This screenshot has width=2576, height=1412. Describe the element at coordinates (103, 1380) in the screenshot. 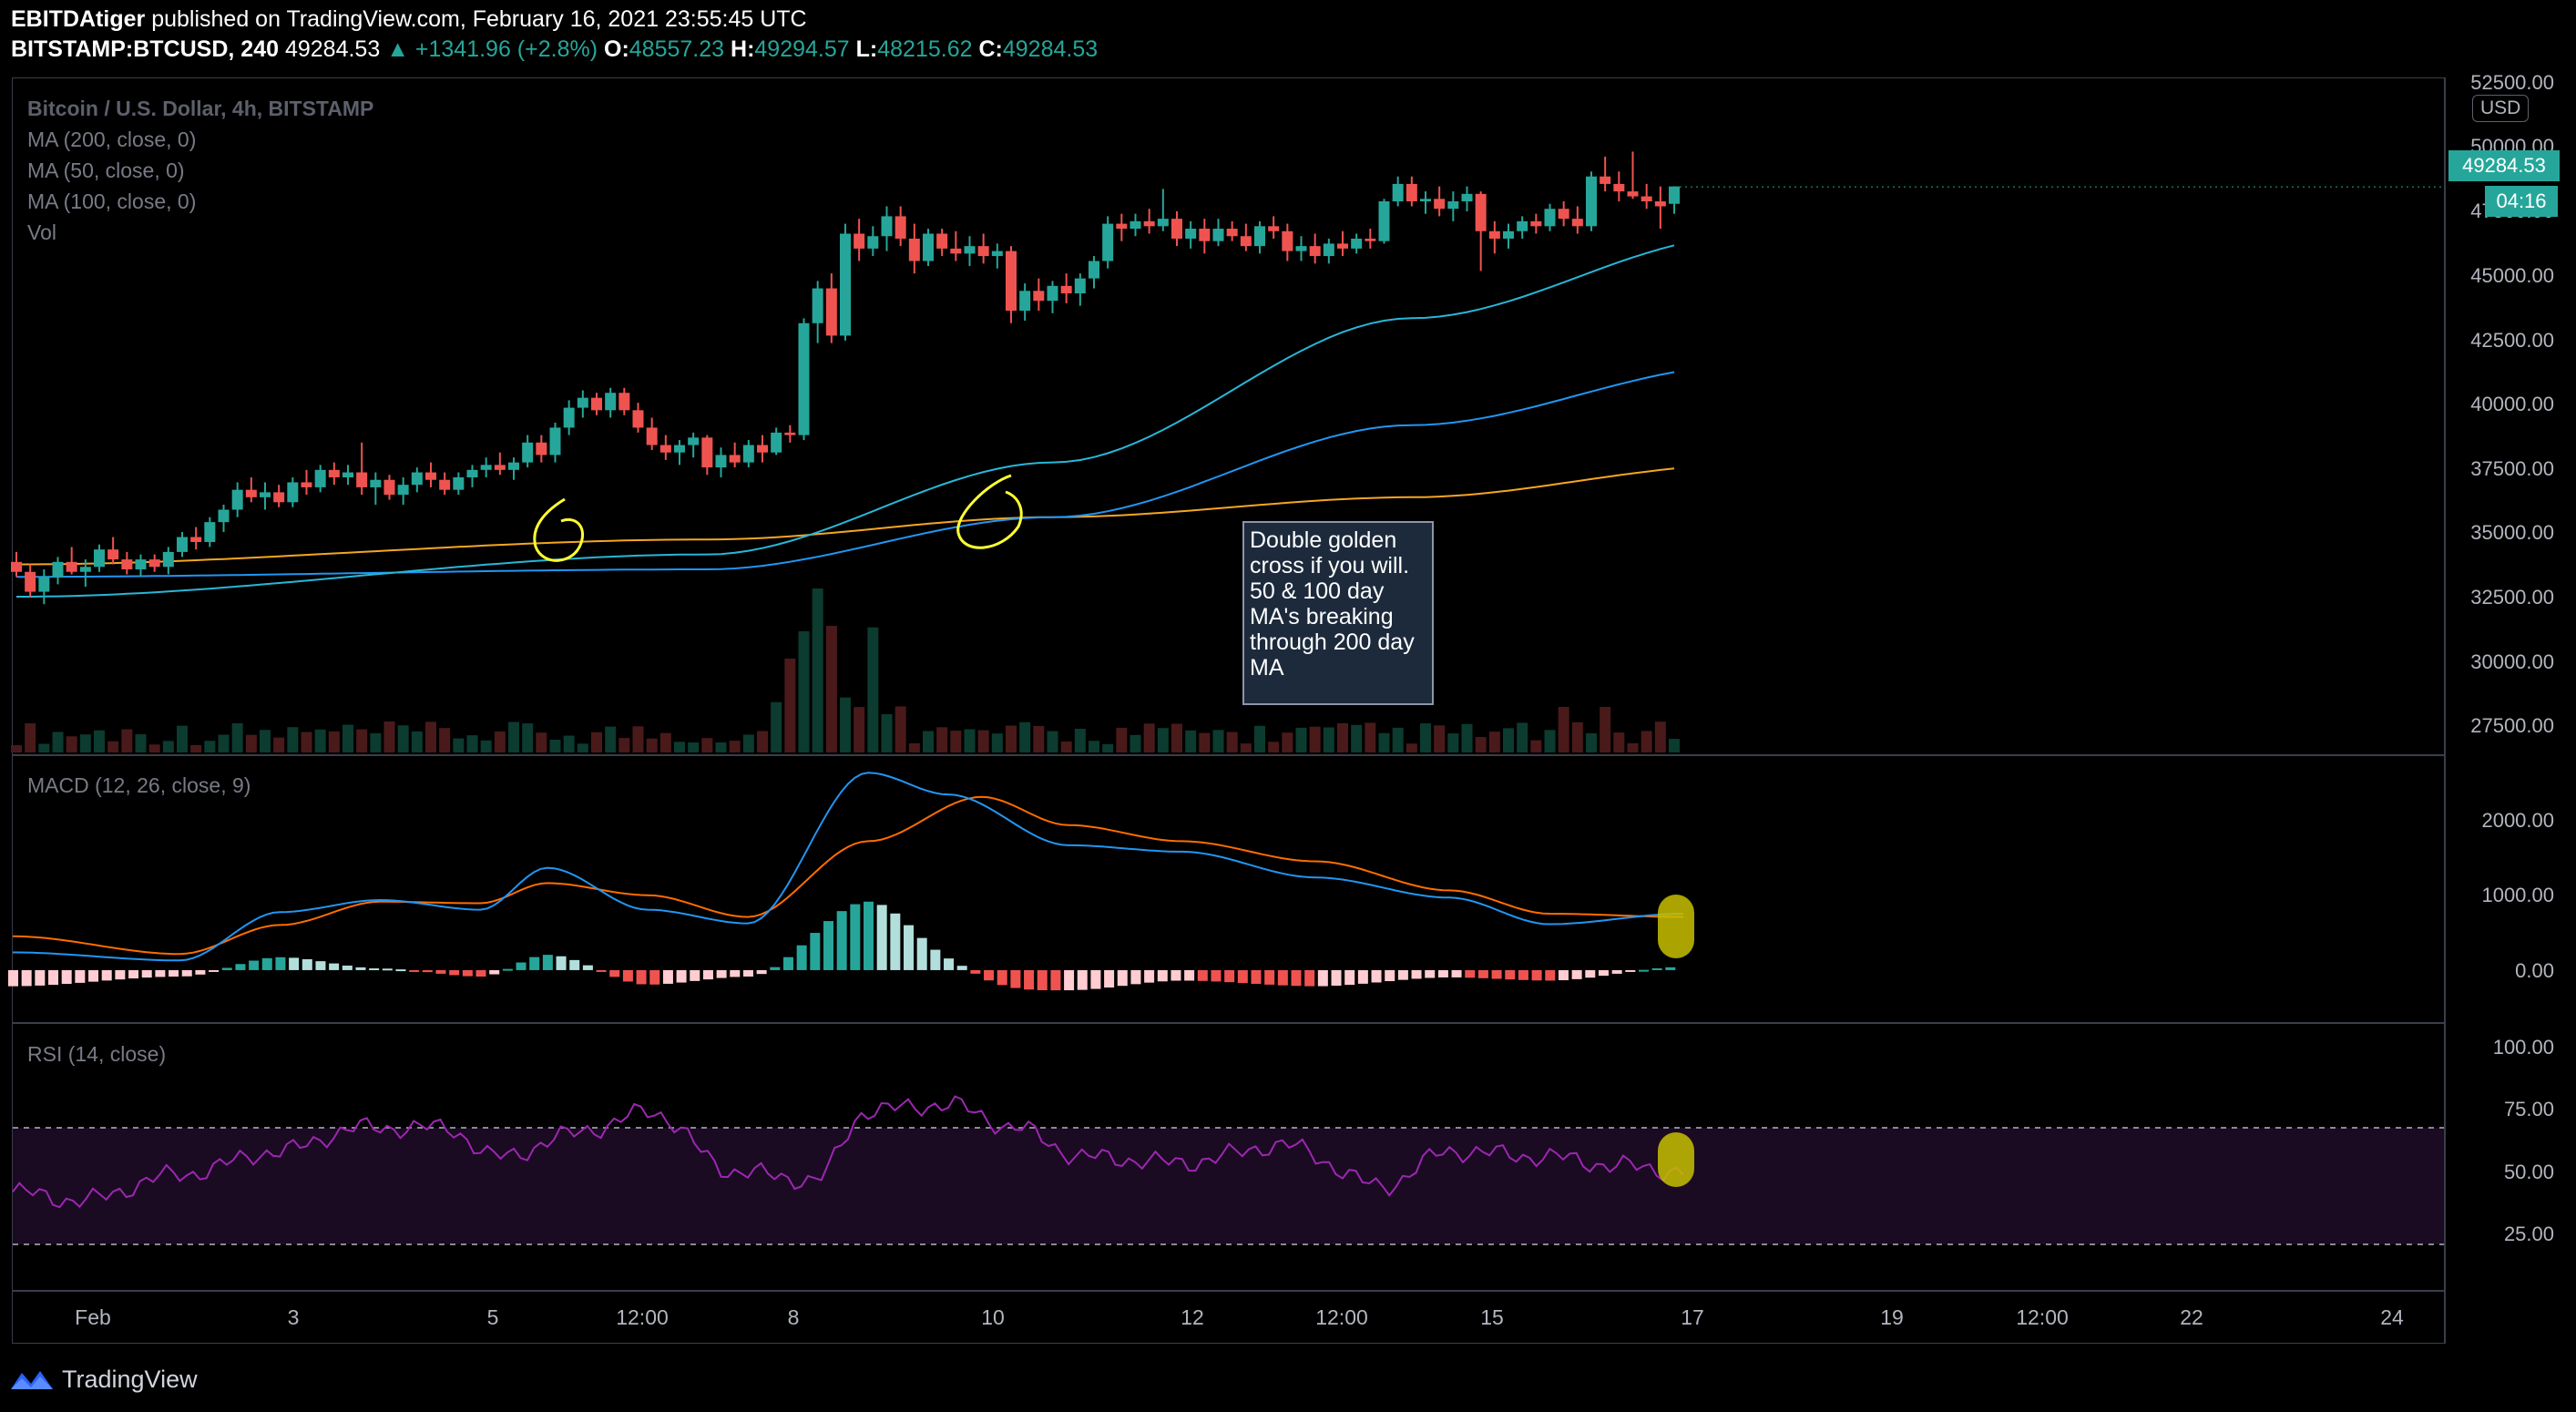

I see `tradingview-branding: TradingView` at that location.